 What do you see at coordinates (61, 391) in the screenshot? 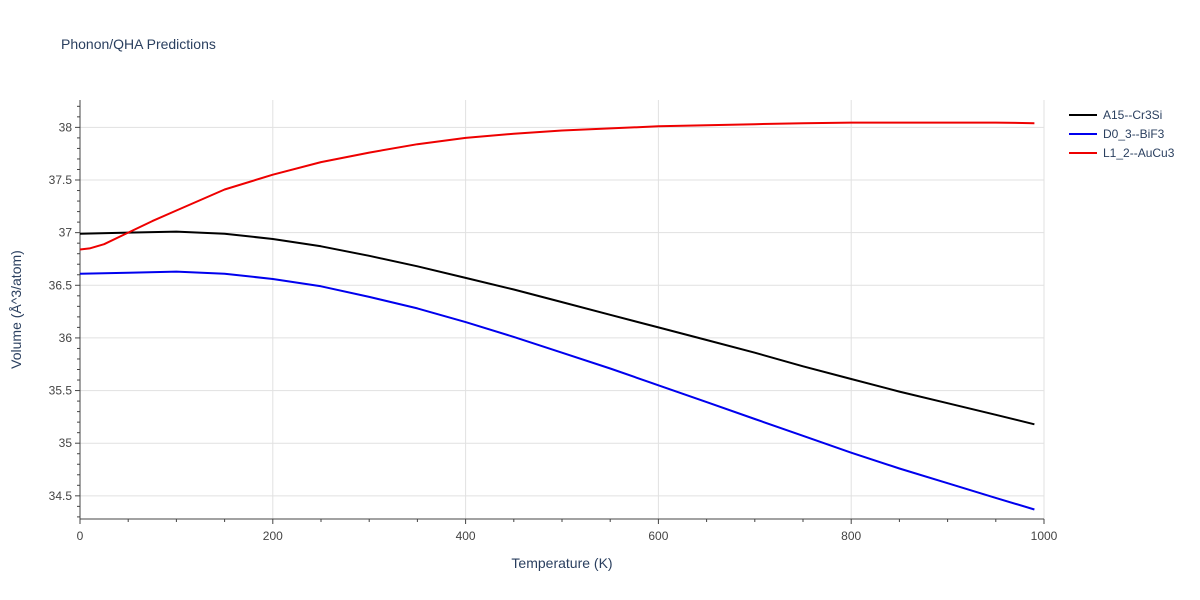
I see `y-tick-label: 35.5` at bounding box center [61, 391].